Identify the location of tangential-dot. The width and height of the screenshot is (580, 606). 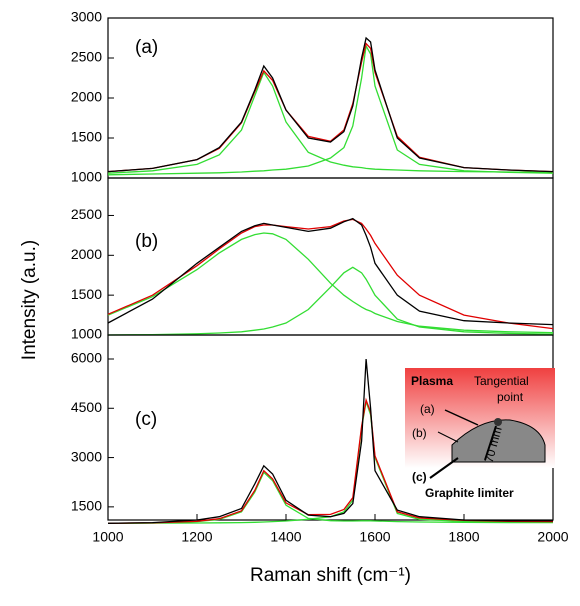
(498, 422).